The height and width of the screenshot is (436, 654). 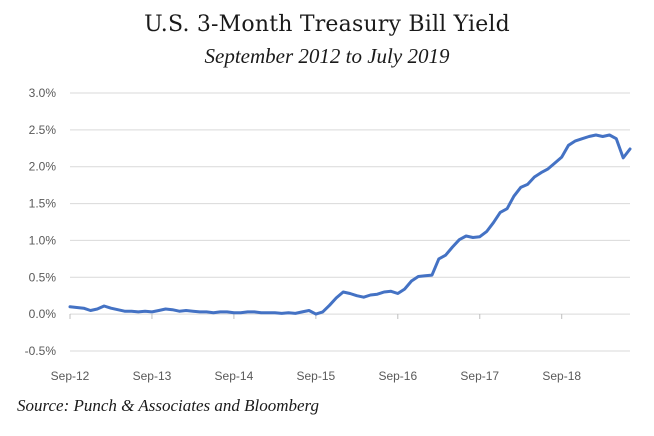 What do you see at coordinates (70, 376) in the screenshot?
I see `x-tick-label: Sep-12` at bounding box center [70, 376].